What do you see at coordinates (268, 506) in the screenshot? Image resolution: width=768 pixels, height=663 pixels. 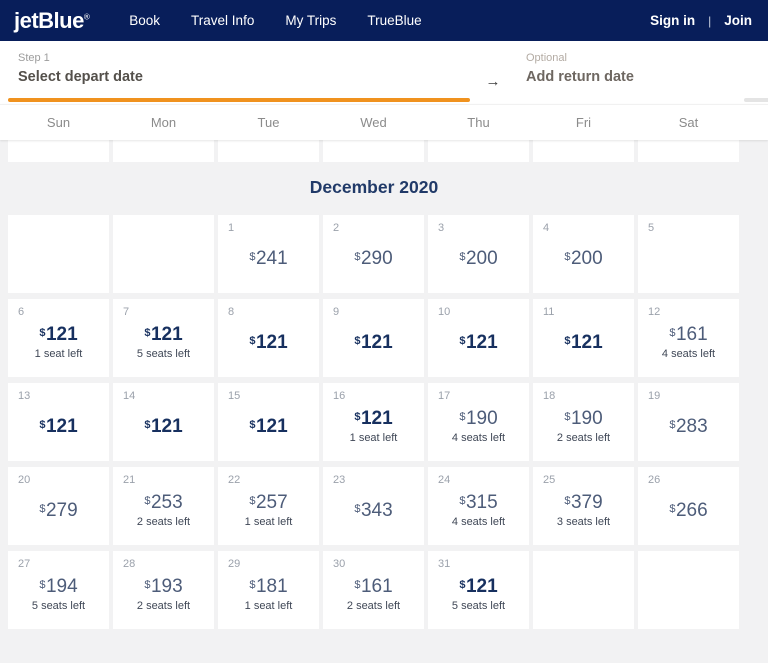 I see `calendar-day-cell: 22 $257 1 seat left` at bounding box center [268, 506].